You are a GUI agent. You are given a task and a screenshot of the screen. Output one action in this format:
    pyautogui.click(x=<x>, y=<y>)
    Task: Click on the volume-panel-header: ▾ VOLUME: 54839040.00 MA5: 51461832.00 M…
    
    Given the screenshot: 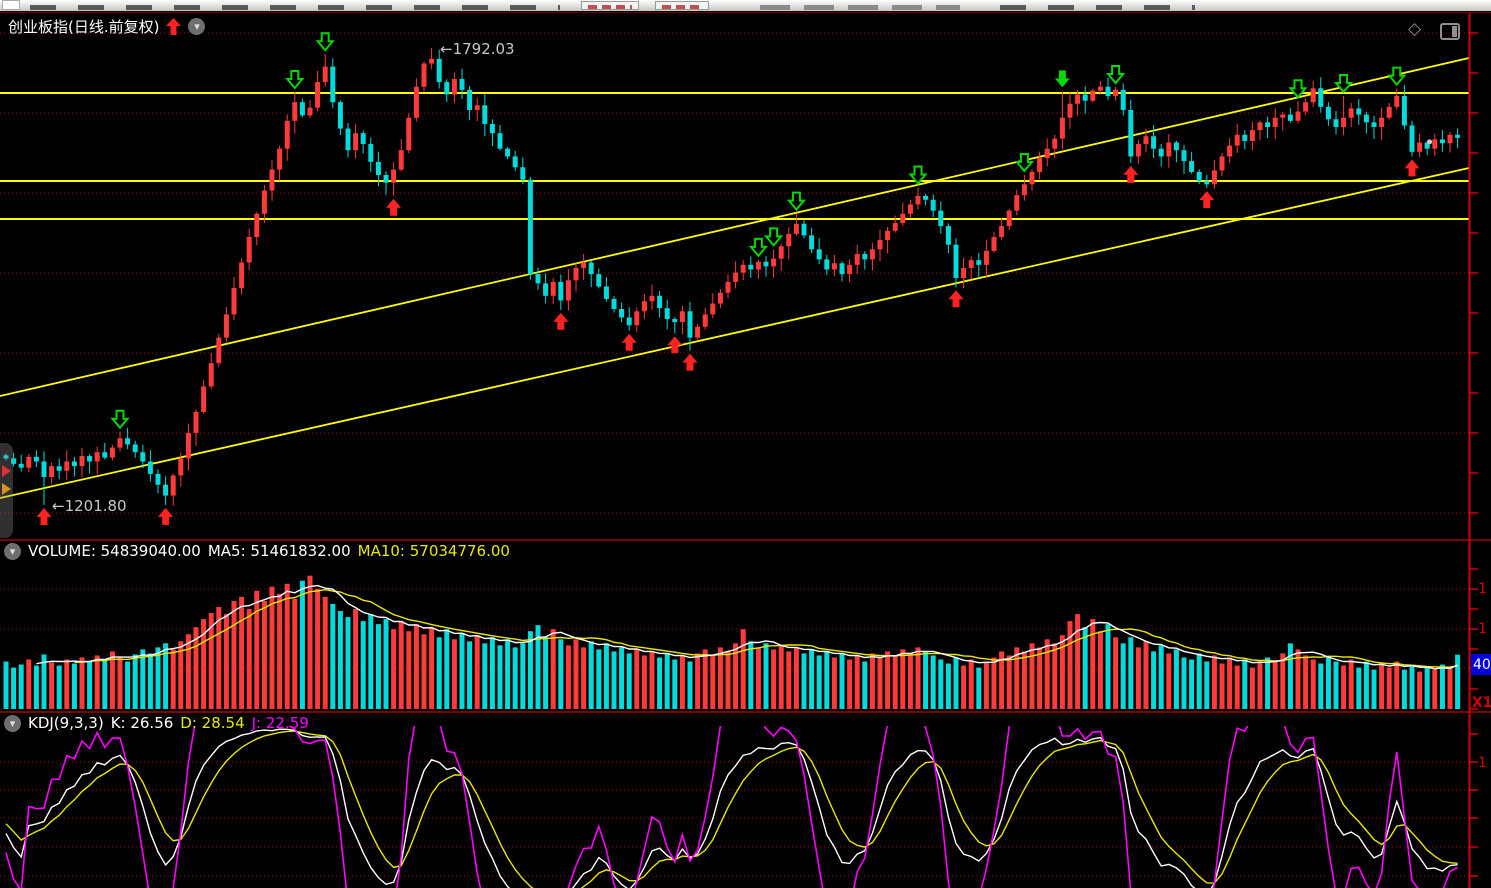 What is the action you would take?
    pyautogui.click(x=257, y=551)
    